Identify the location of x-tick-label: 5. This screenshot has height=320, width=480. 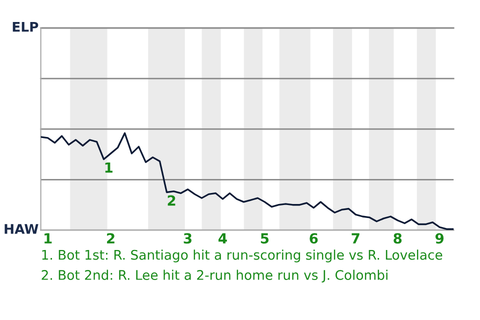
(264, 238).